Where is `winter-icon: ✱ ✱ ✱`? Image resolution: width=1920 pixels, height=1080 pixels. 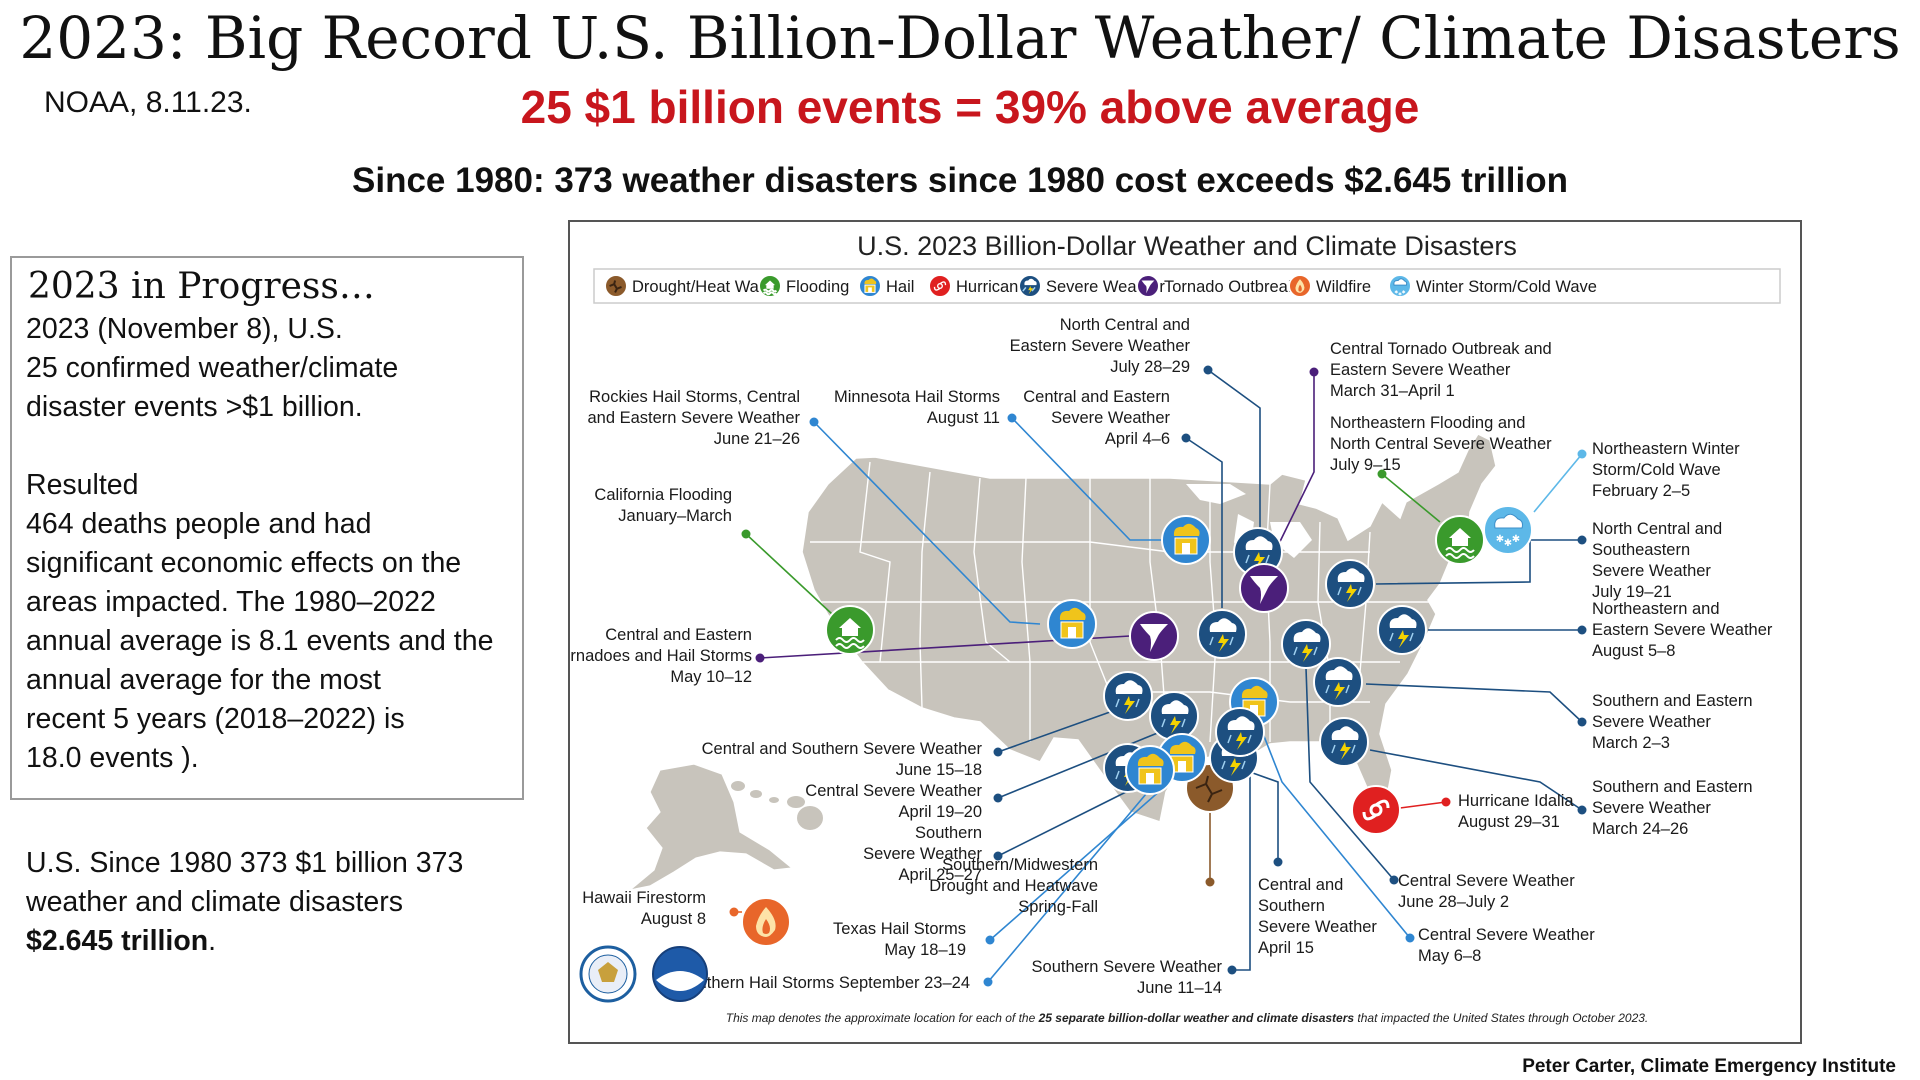 winter-icon: ✱ ✱ ✱ is located at coordinates (1400, 286).